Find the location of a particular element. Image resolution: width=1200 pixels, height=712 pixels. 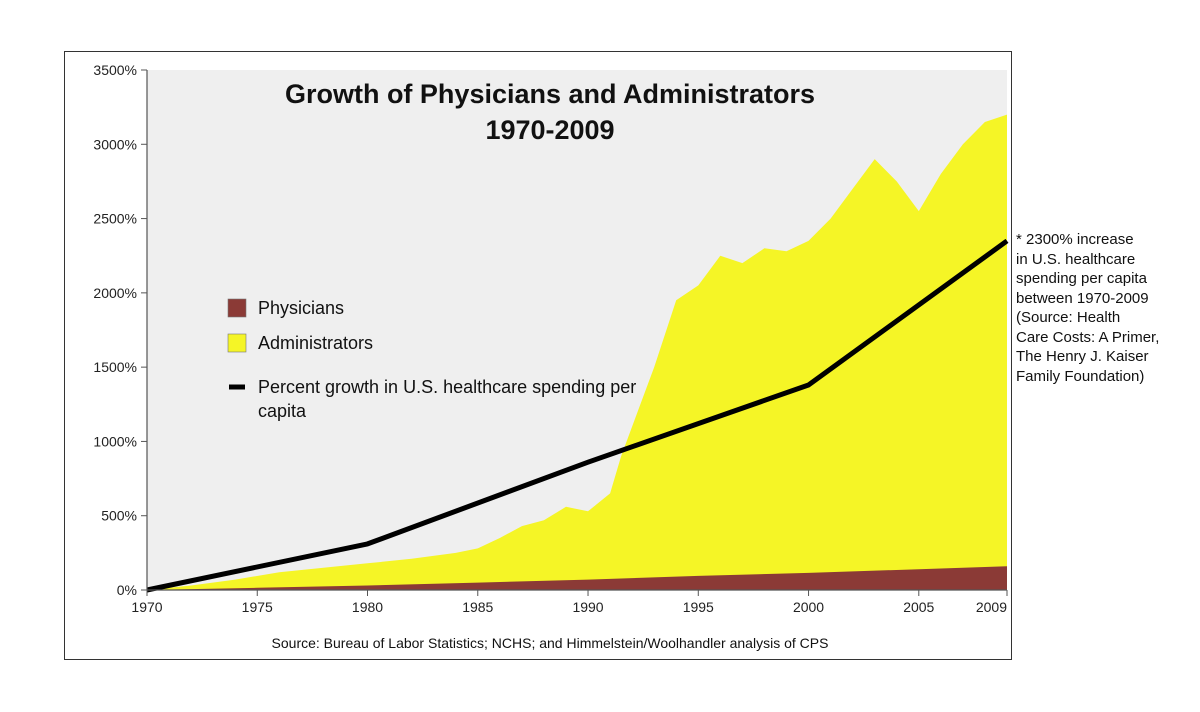

x-tick-label: 2005 is located at coordinates (918, 607).